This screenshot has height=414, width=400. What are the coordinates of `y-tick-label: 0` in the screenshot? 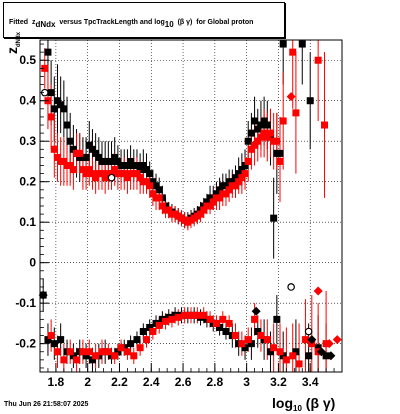 It's located at (32, 263).